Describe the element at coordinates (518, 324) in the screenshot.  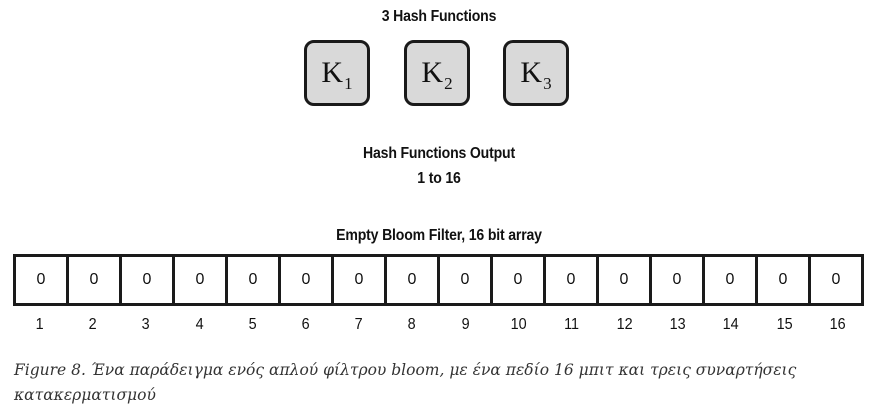
I see `bit-index-label: 10` at that location.